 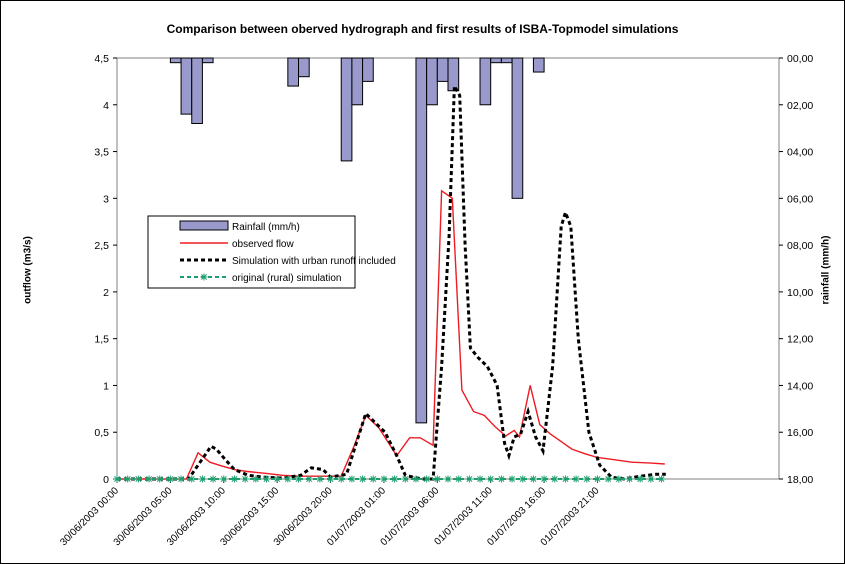 I want to click on left-tick-label: 2, so click(x=106, y=293).